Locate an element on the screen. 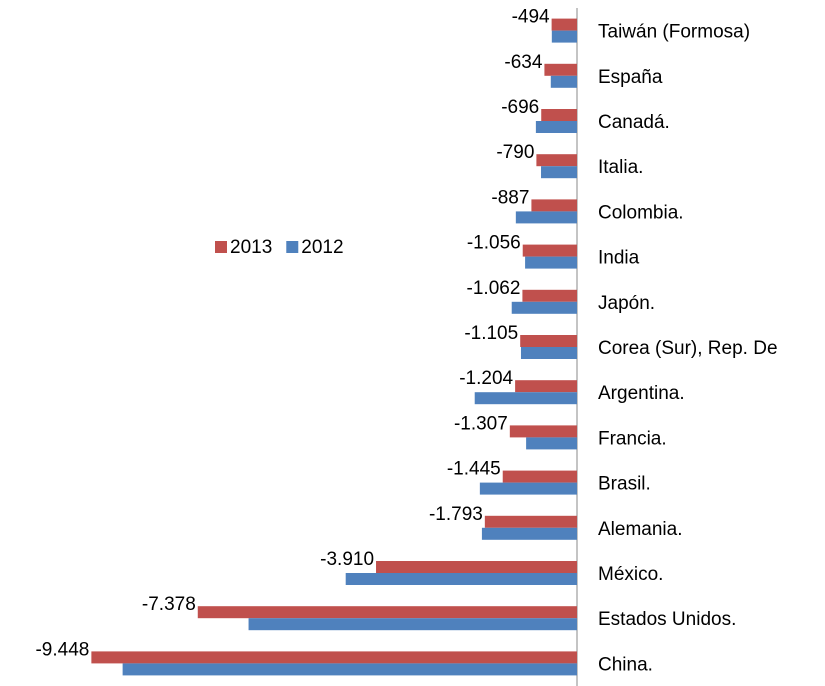 The image size is (825, 686). category-label: China. is located at coordinates (625, 664).